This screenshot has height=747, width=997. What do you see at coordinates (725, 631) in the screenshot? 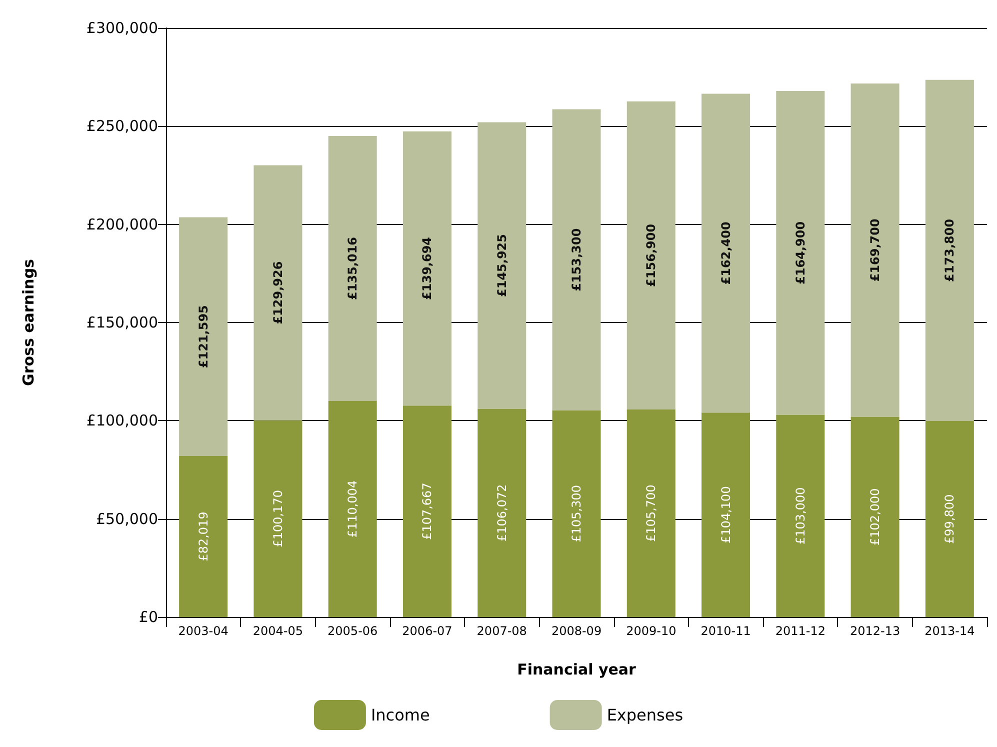
I see `x-tick-label: 2010-11` at bounding box center [725, 631].